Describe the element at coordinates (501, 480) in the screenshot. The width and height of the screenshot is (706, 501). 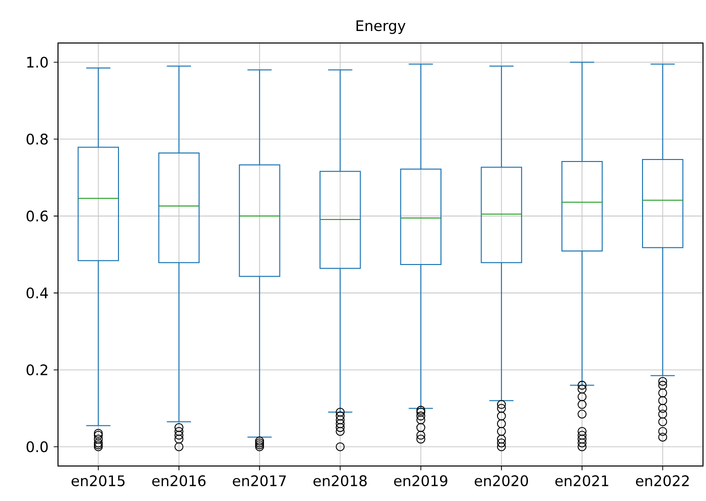
I see `x-tick-label: en2020` at that location.